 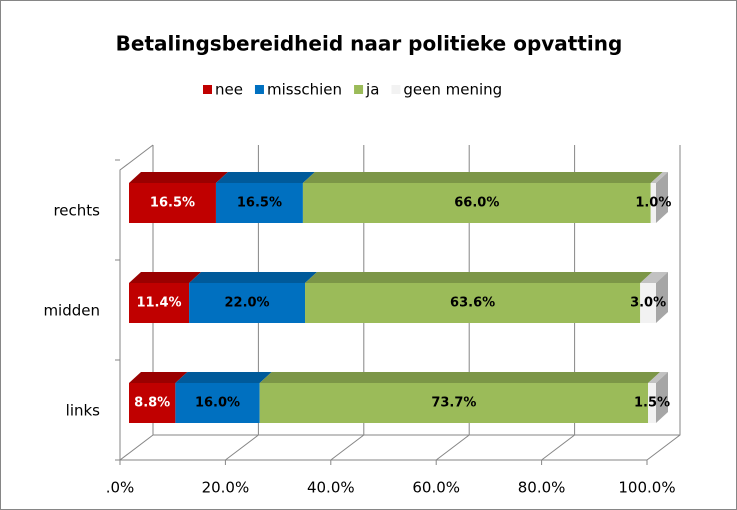 What do you see at coordinates (372, 90) in the screenshot?
I see `legend-label: ja` at bounding box center [372, 90].